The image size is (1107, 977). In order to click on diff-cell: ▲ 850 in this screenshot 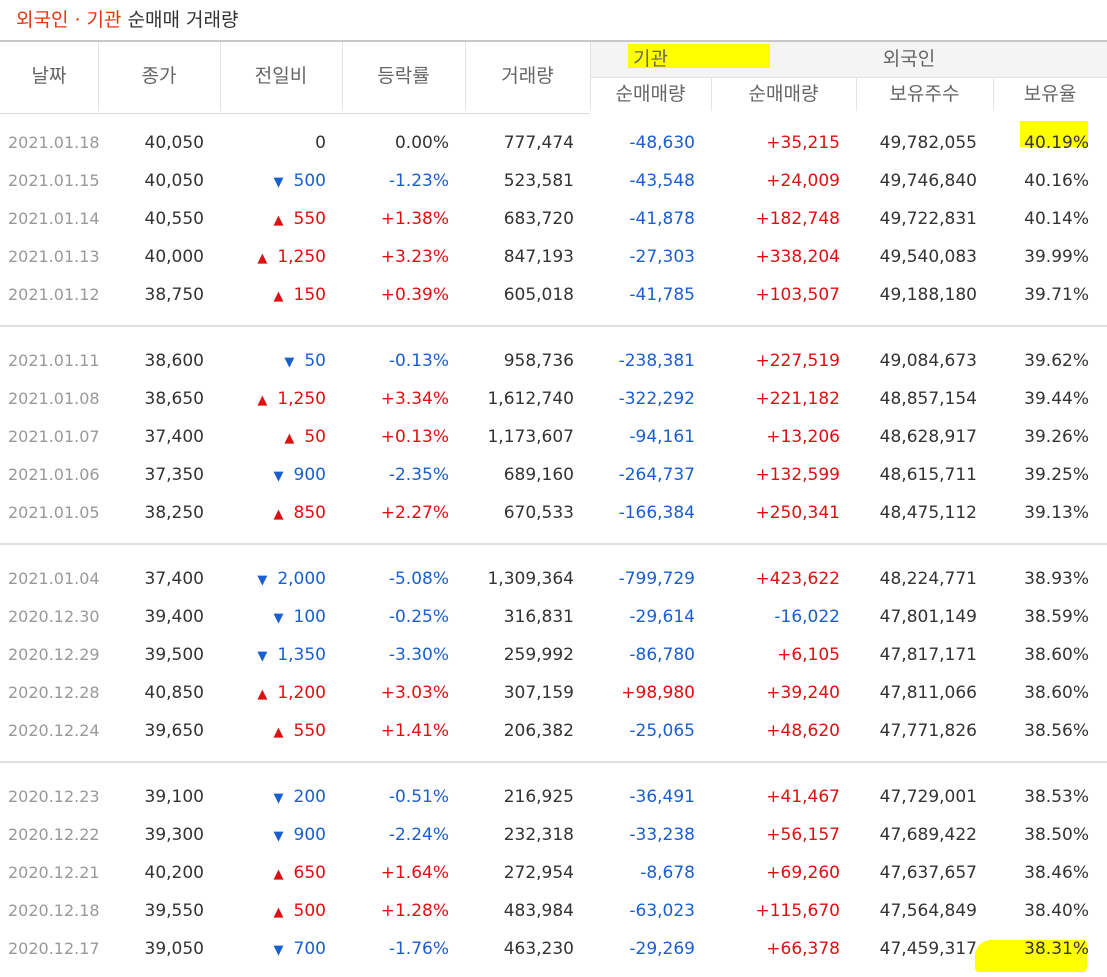, I will do `click(300, 514)`.